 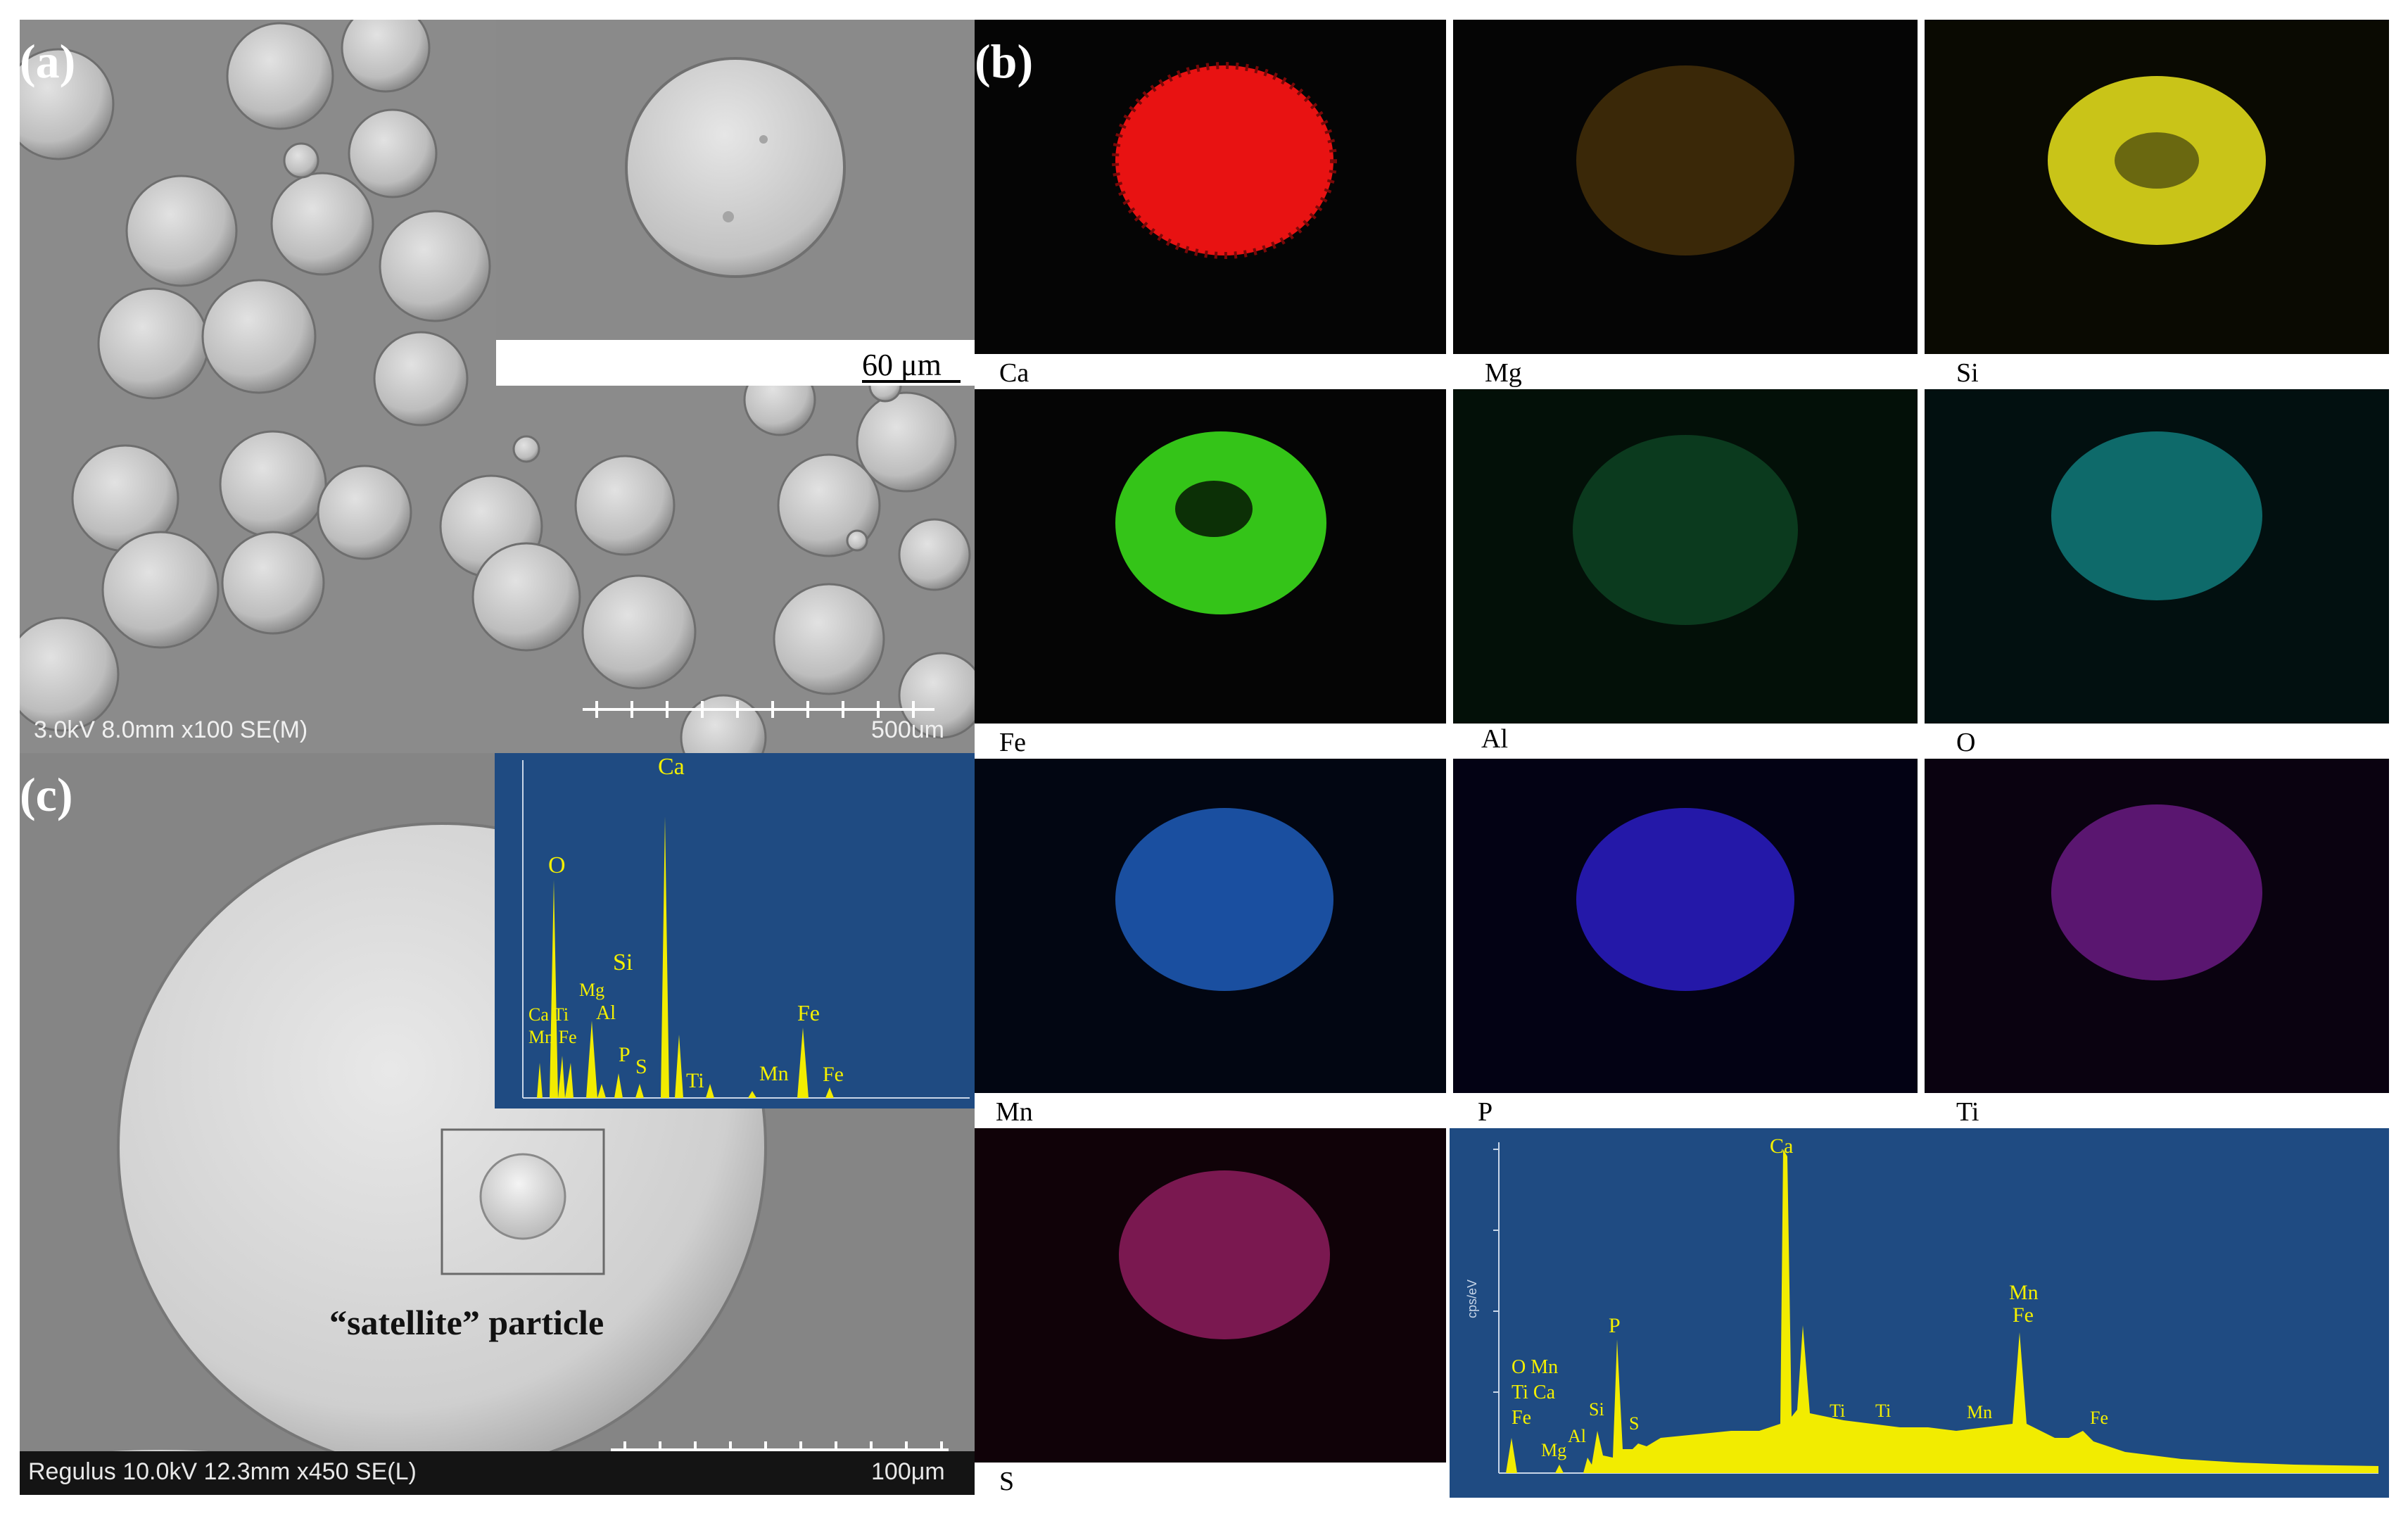 What do you see at coordinates (735, 167) in the screenshot?
I see `single-particle-graphic` at bounding box center [735, 167].